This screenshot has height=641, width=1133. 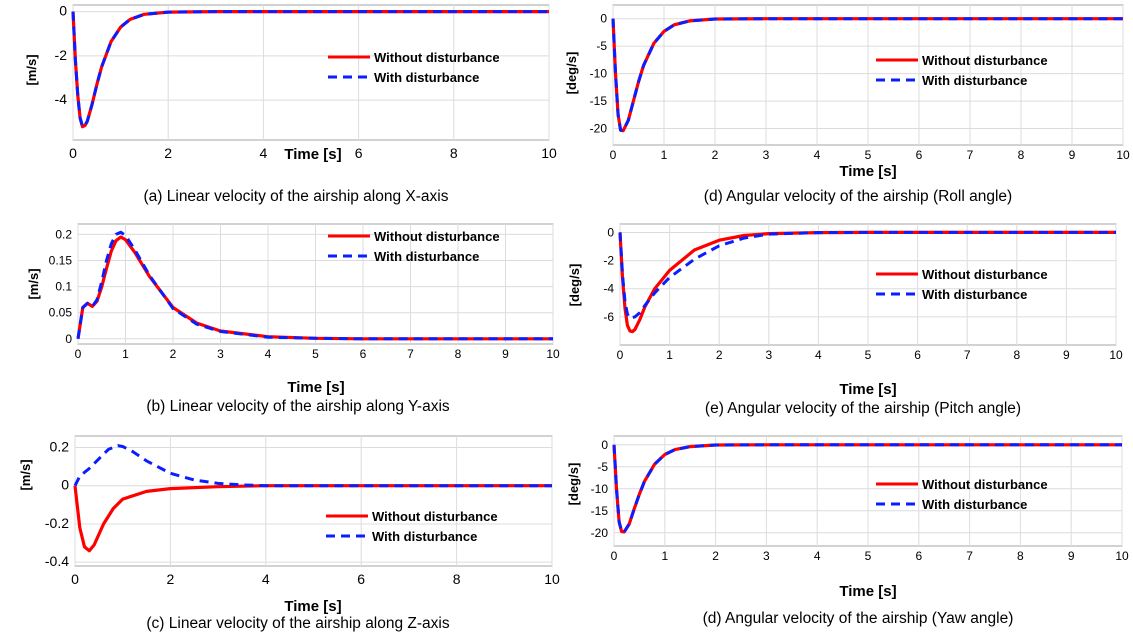 What do you see at coordinates (599, 74) in the screenshot?
I see `y-tick-label: -10` at bounding box center [599, 74].